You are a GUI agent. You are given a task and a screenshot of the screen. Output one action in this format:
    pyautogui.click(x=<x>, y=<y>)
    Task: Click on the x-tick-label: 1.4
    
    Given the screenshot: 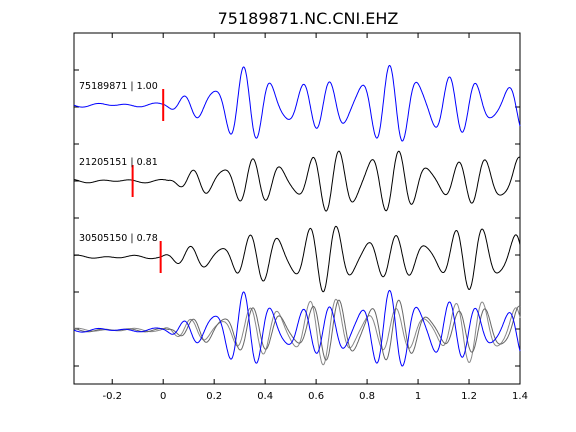 What is the action you would take?
    pyautogui.click(x=520, y=396)
    